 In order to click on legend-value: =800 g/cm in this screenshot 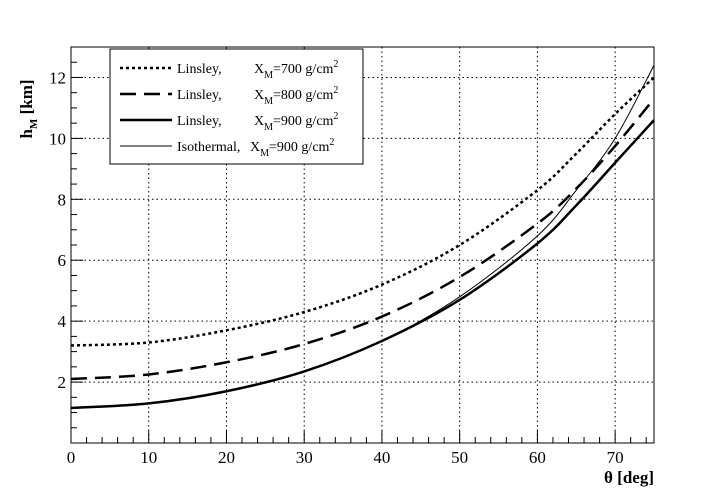, I will do `click(303, 95)`.